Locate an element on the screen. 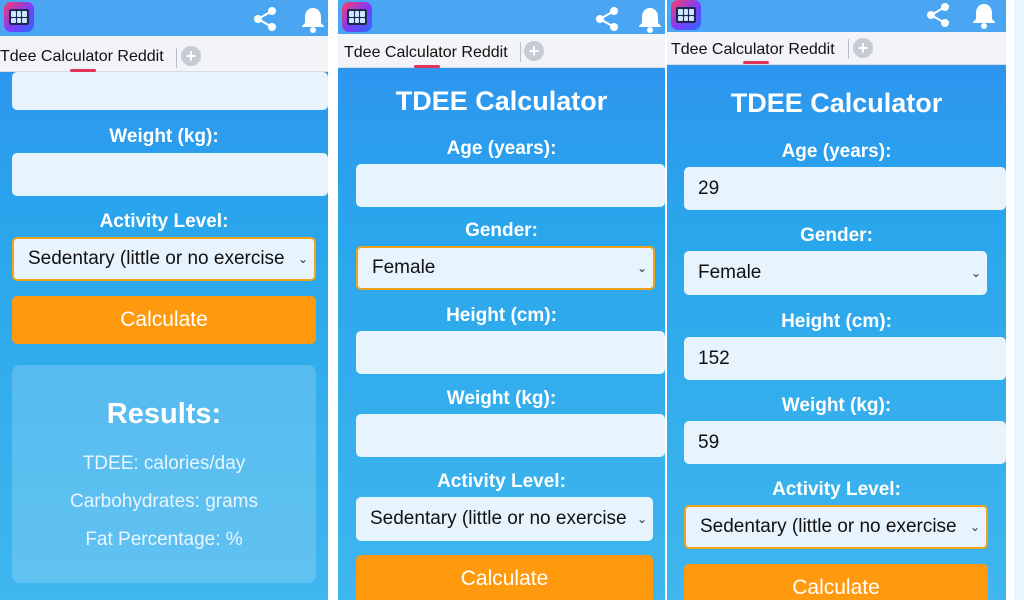 This screenshot has width=1024, height=600. result-carbs: Carbohydrates: grams is located at coordinates (164, 501).